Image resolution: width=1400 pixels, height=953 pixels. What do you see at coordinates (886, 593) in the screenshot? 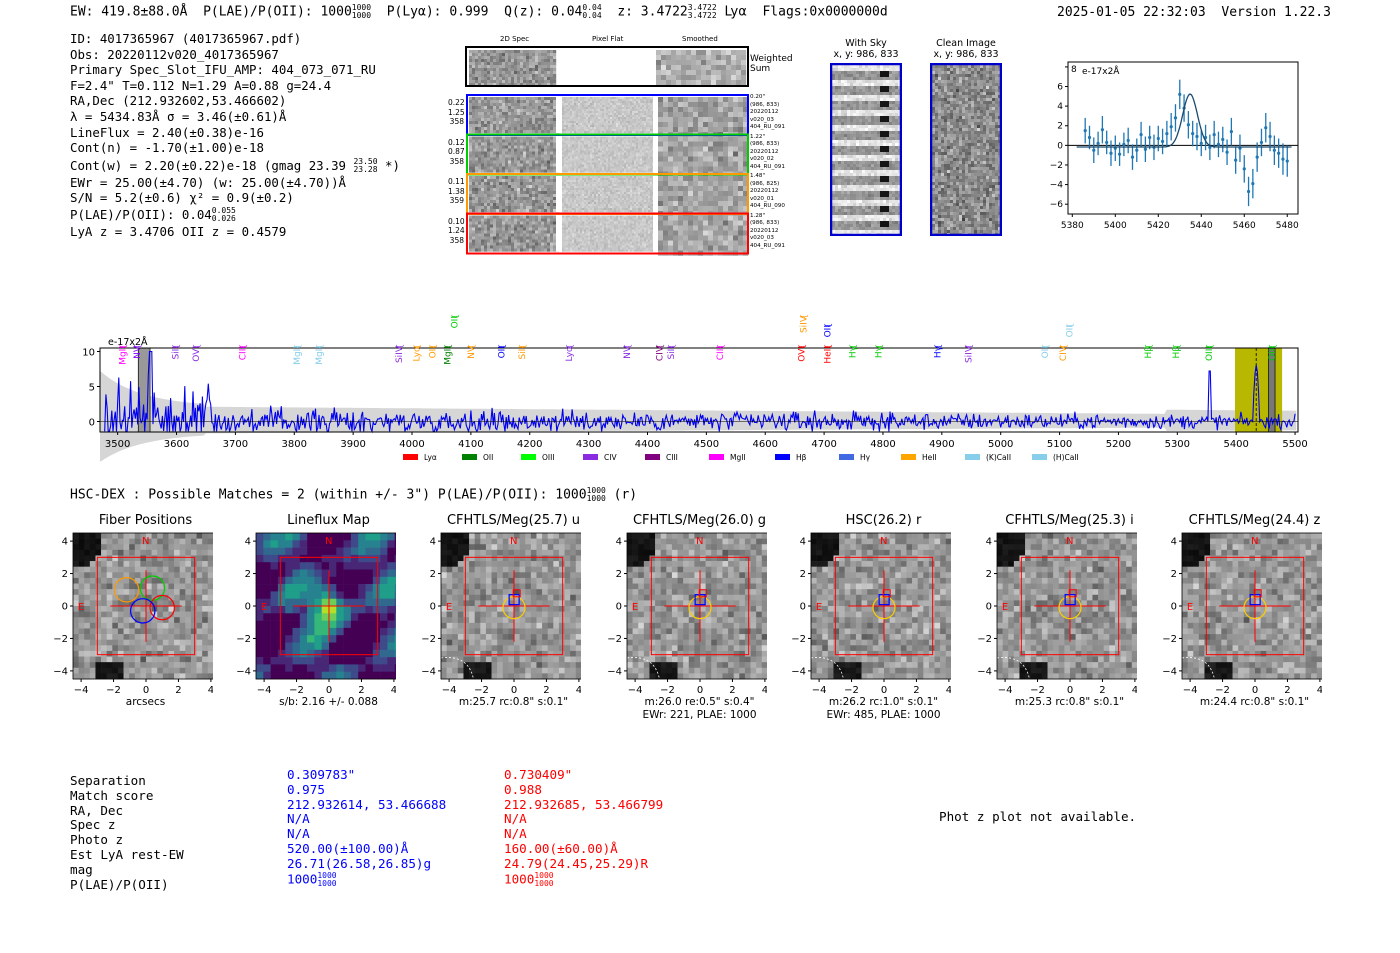
I see `stamp-counterpart-box-red` at bounding box center [886, 593].